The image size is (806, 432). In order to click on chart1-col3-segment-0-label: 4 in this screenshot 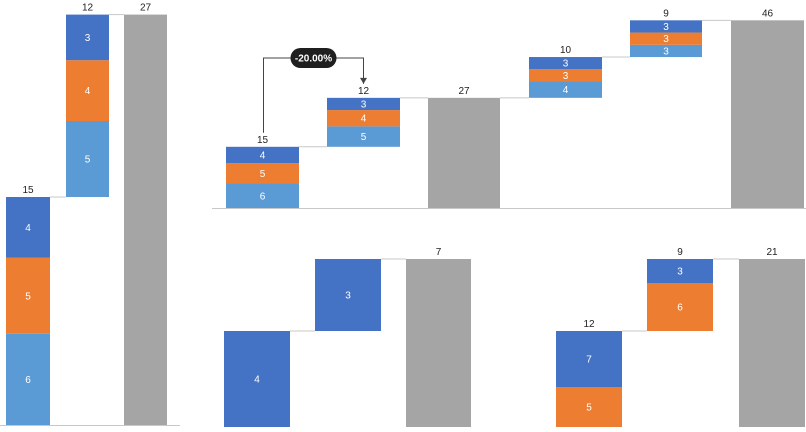, I will do `click(566, 90)`.